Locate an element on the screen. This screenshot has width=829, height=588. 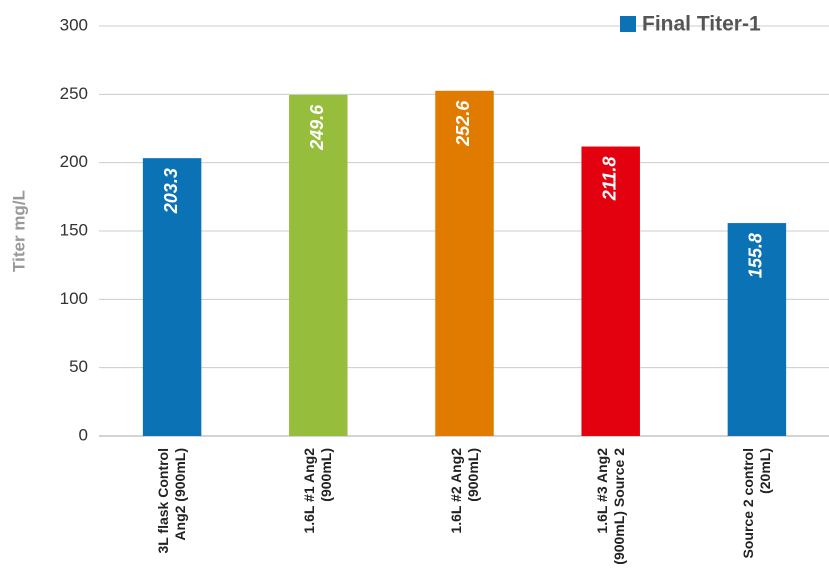
y-tick-label: 200 is located at coordinates (74, 161).